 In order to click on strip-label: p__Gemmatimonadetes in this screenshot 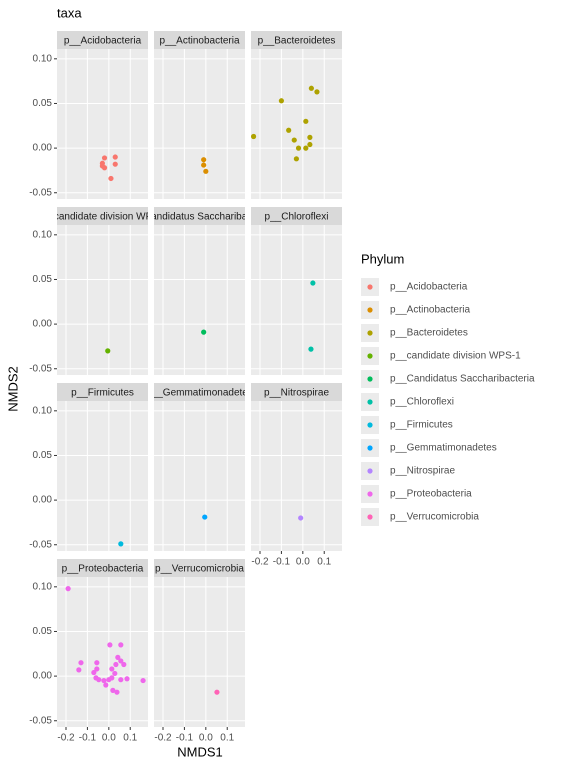, I will do `click(199, 393)`.